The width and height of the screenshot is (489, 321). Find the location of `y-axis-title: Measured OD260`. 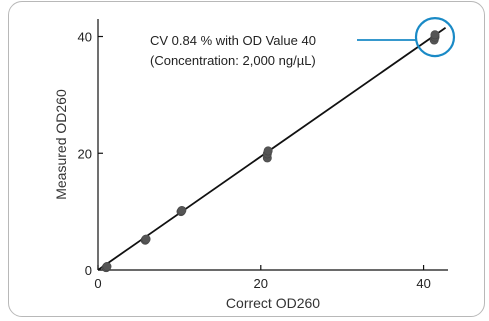

y-axis-title: Measured OD260 is located at coordinates (61, 144).